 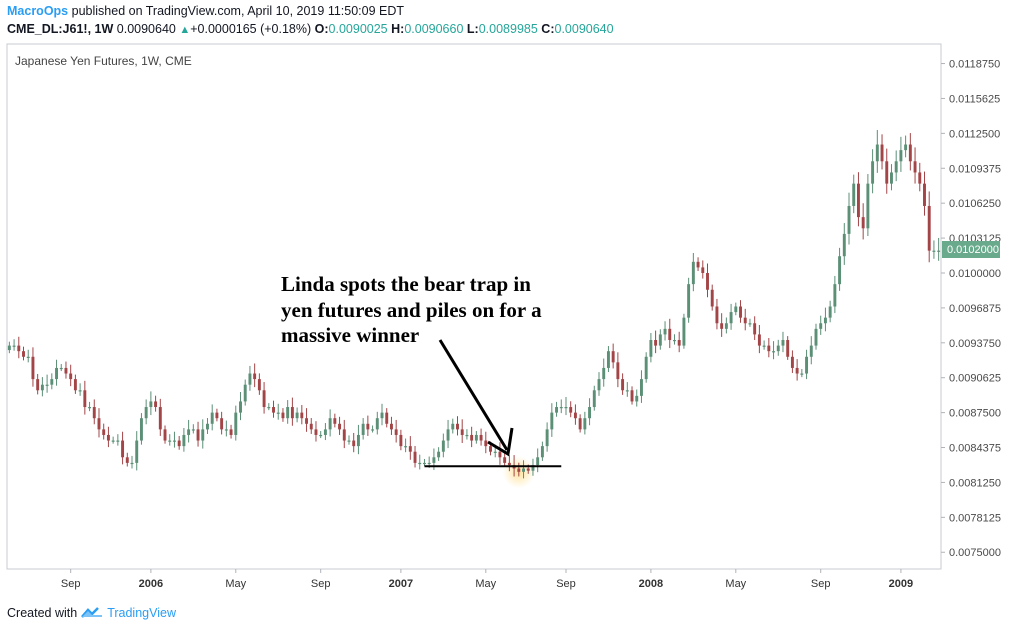 What do you see at coordinates (141, 613) in the screenshot?
I see `tradingview-brand: TradingView` at bounding box center [141, 613].